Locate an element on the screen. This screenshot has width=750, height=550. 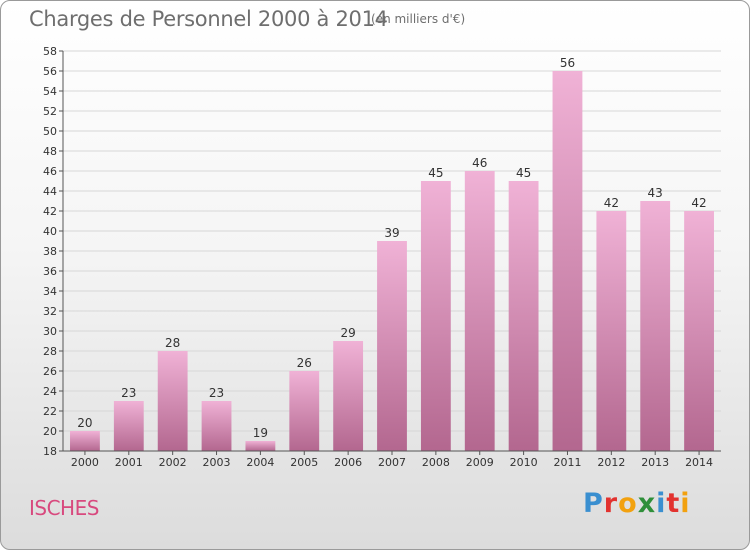
y-tick-label: 48 is located at coordinates (50, 151).